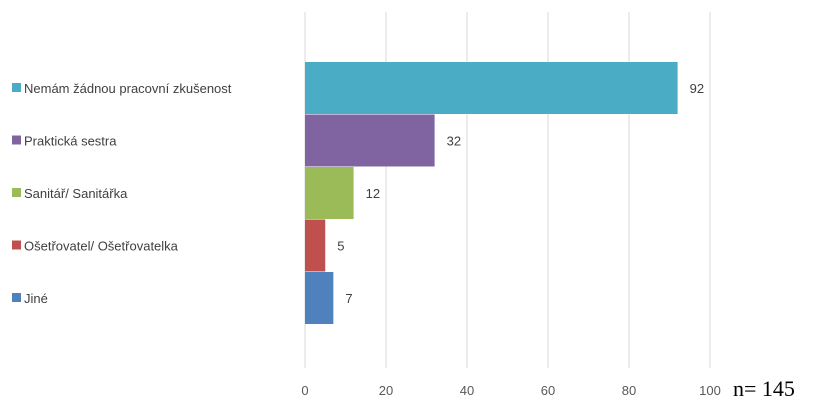 The image size is (823, 403). What do you see at coordinates (128, 88) in the screenshot?
I see `legend-label: Nemám žádnou pracovní zkušenost` at bounding box center [128, 88].